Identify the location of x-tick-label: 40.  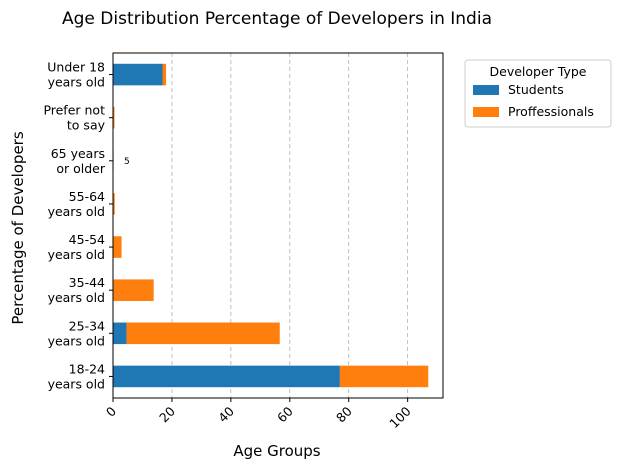
(226, 414).